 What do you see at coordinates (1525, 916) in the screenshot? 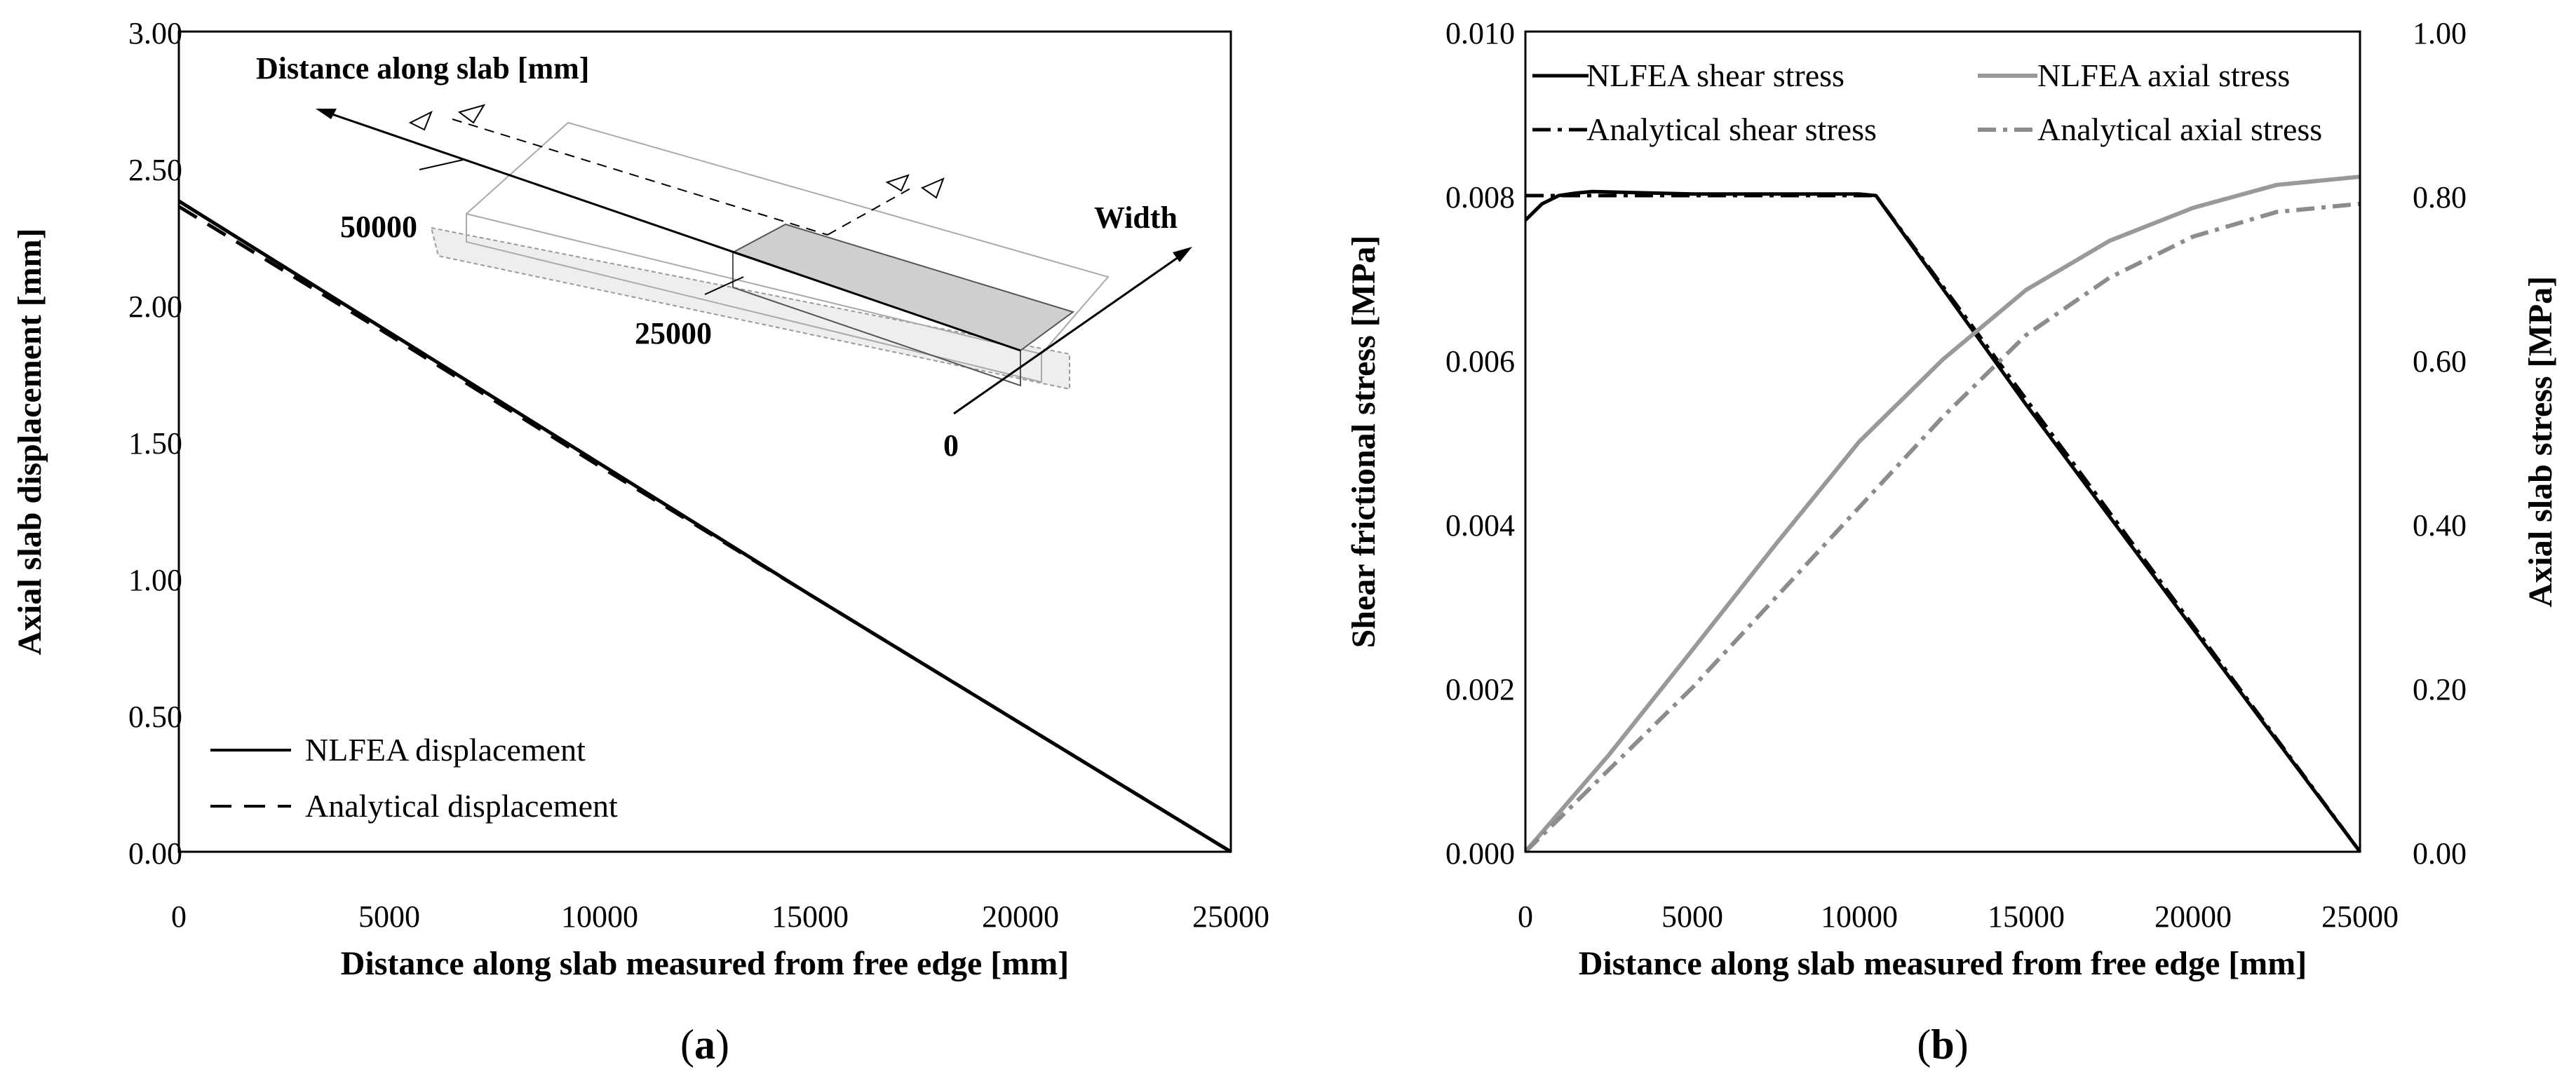
I see `panel-b-xtick-0: 0` at bounding box center [1525, 916].